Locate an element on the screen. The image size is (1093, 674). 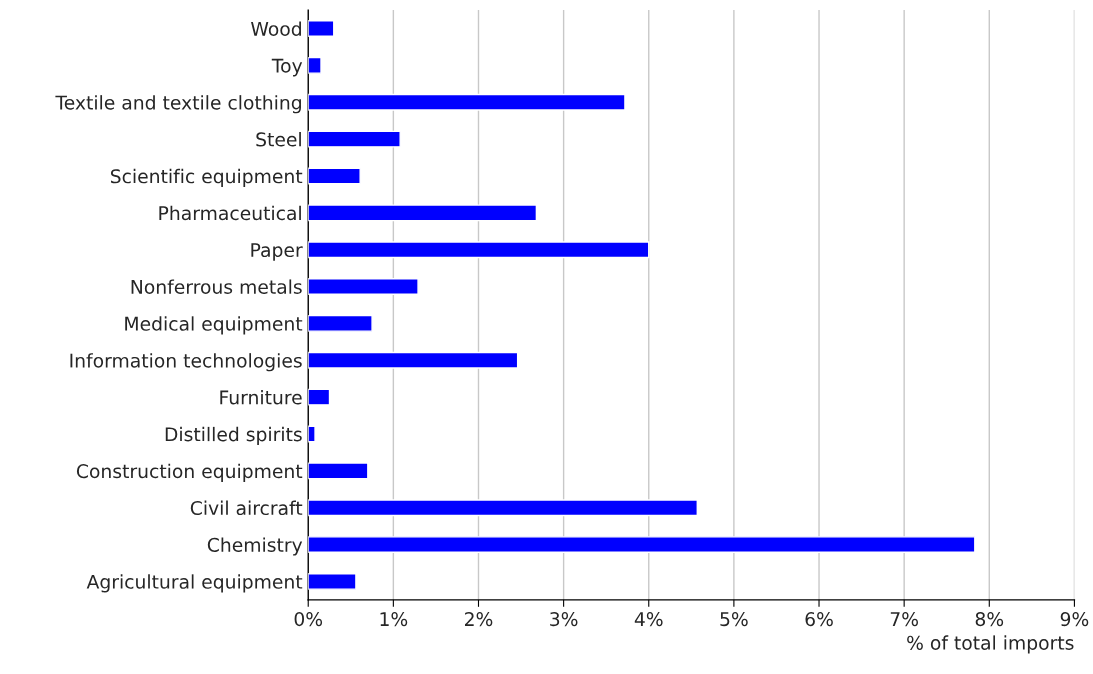
y-tick-label: Wood is located at coordinates (276, 28).